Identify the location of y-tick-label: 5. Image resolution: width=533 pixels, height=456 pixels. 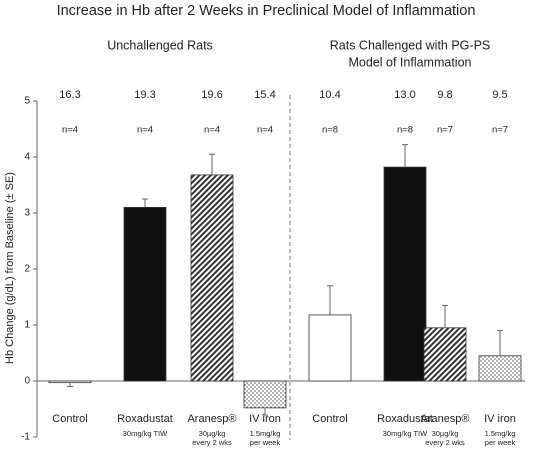
(27, 101).